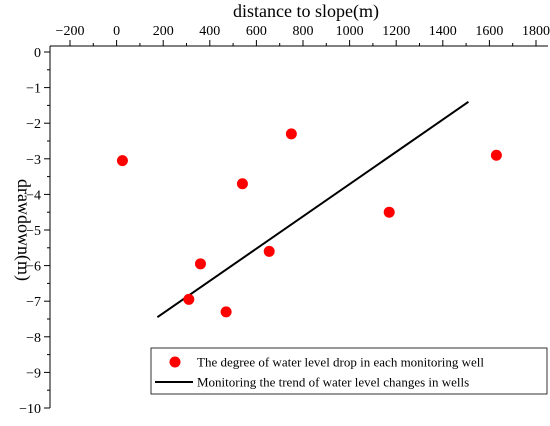 The width and height of the screenshot is (550, 426). Describe the element at coordinates (30, 409) in the screenshot. I see `y-tick-label: −10` at that location.